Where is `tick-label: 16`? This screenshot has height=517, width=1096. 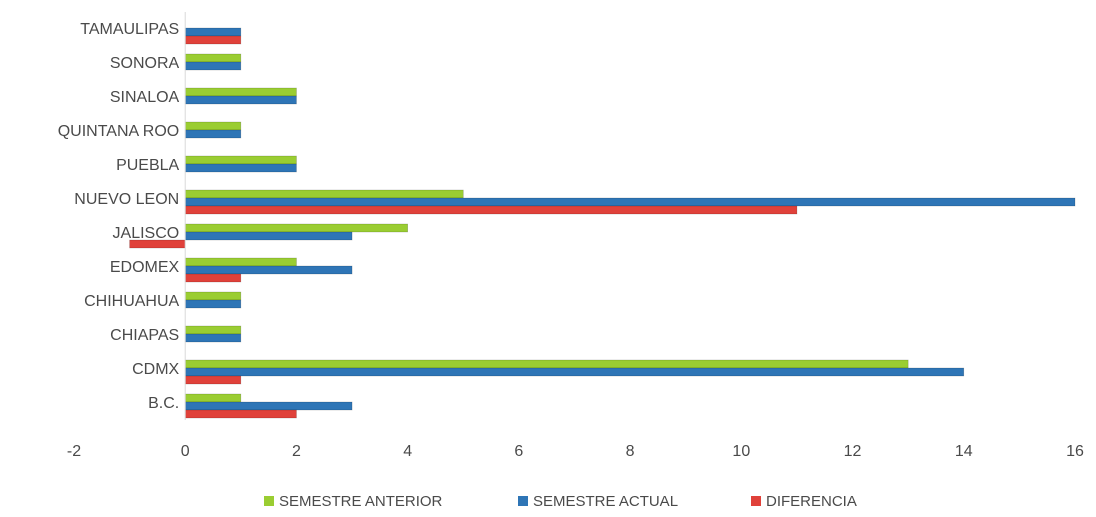 tick-label: 16 is located at coordinates (1075, 451).